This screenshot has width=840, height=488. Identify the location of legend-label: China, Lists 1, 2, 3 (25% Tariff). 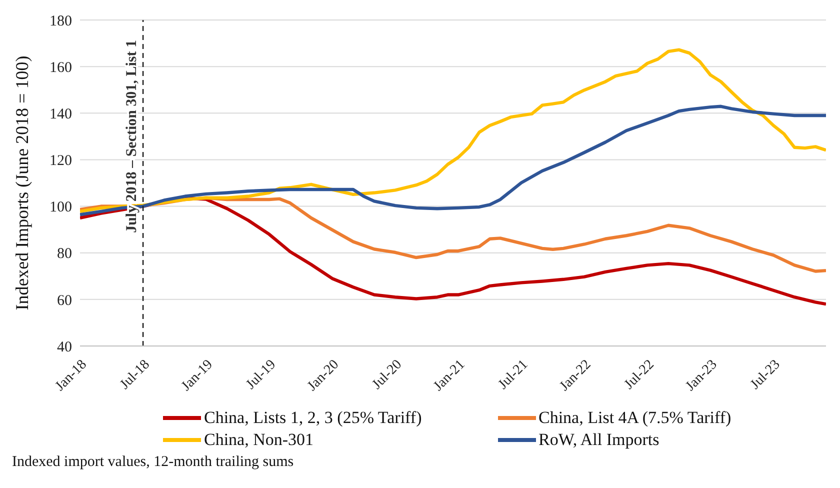
(313, 418).